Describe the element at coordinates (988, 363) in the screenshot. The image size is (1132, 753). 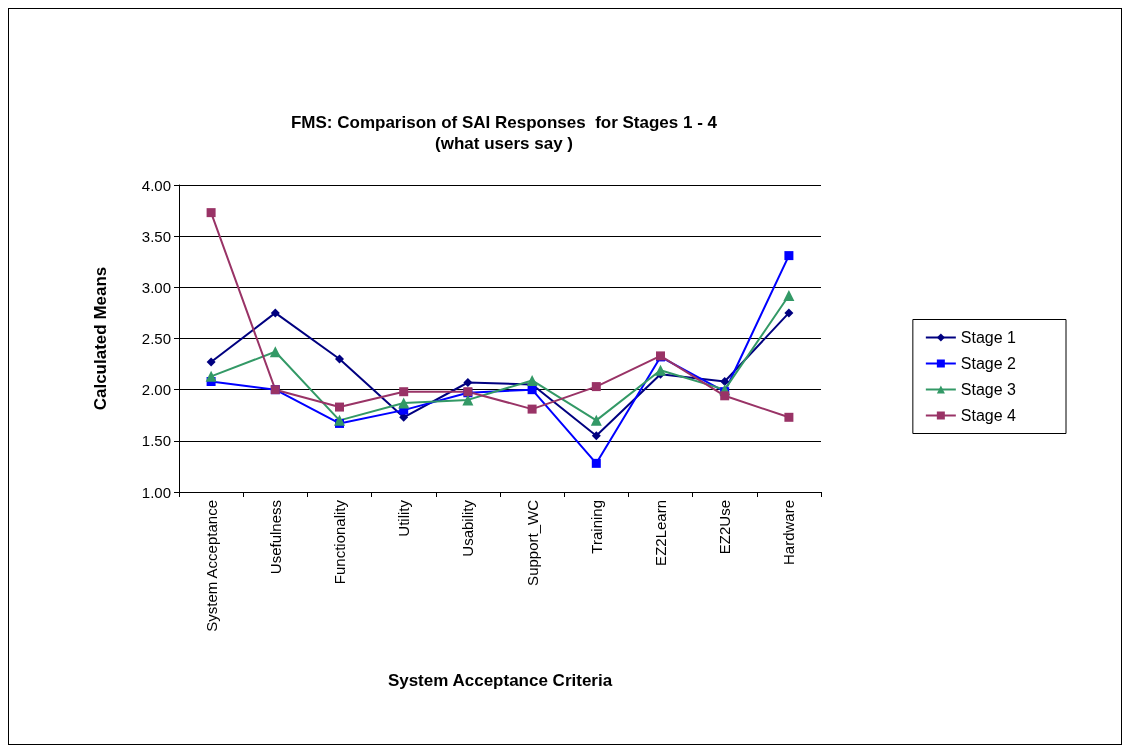
I see `legend-label: Stage 2` at that location.